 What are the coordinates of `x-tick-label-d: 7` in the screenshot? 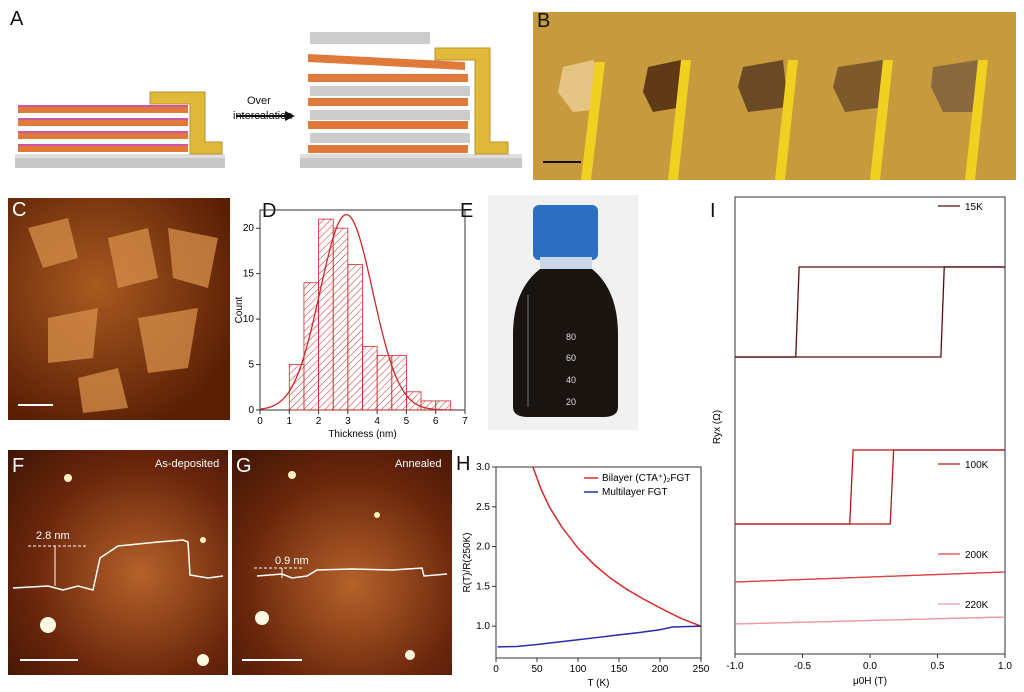 It's located at (465, 421).